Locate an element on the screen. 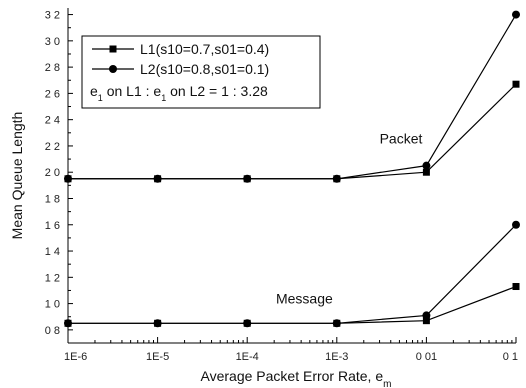 The height and width of the screenshot is (388, 526). legend-label: L2(s10=0.8,s01=0.1) is located at coordinates (204, 69).